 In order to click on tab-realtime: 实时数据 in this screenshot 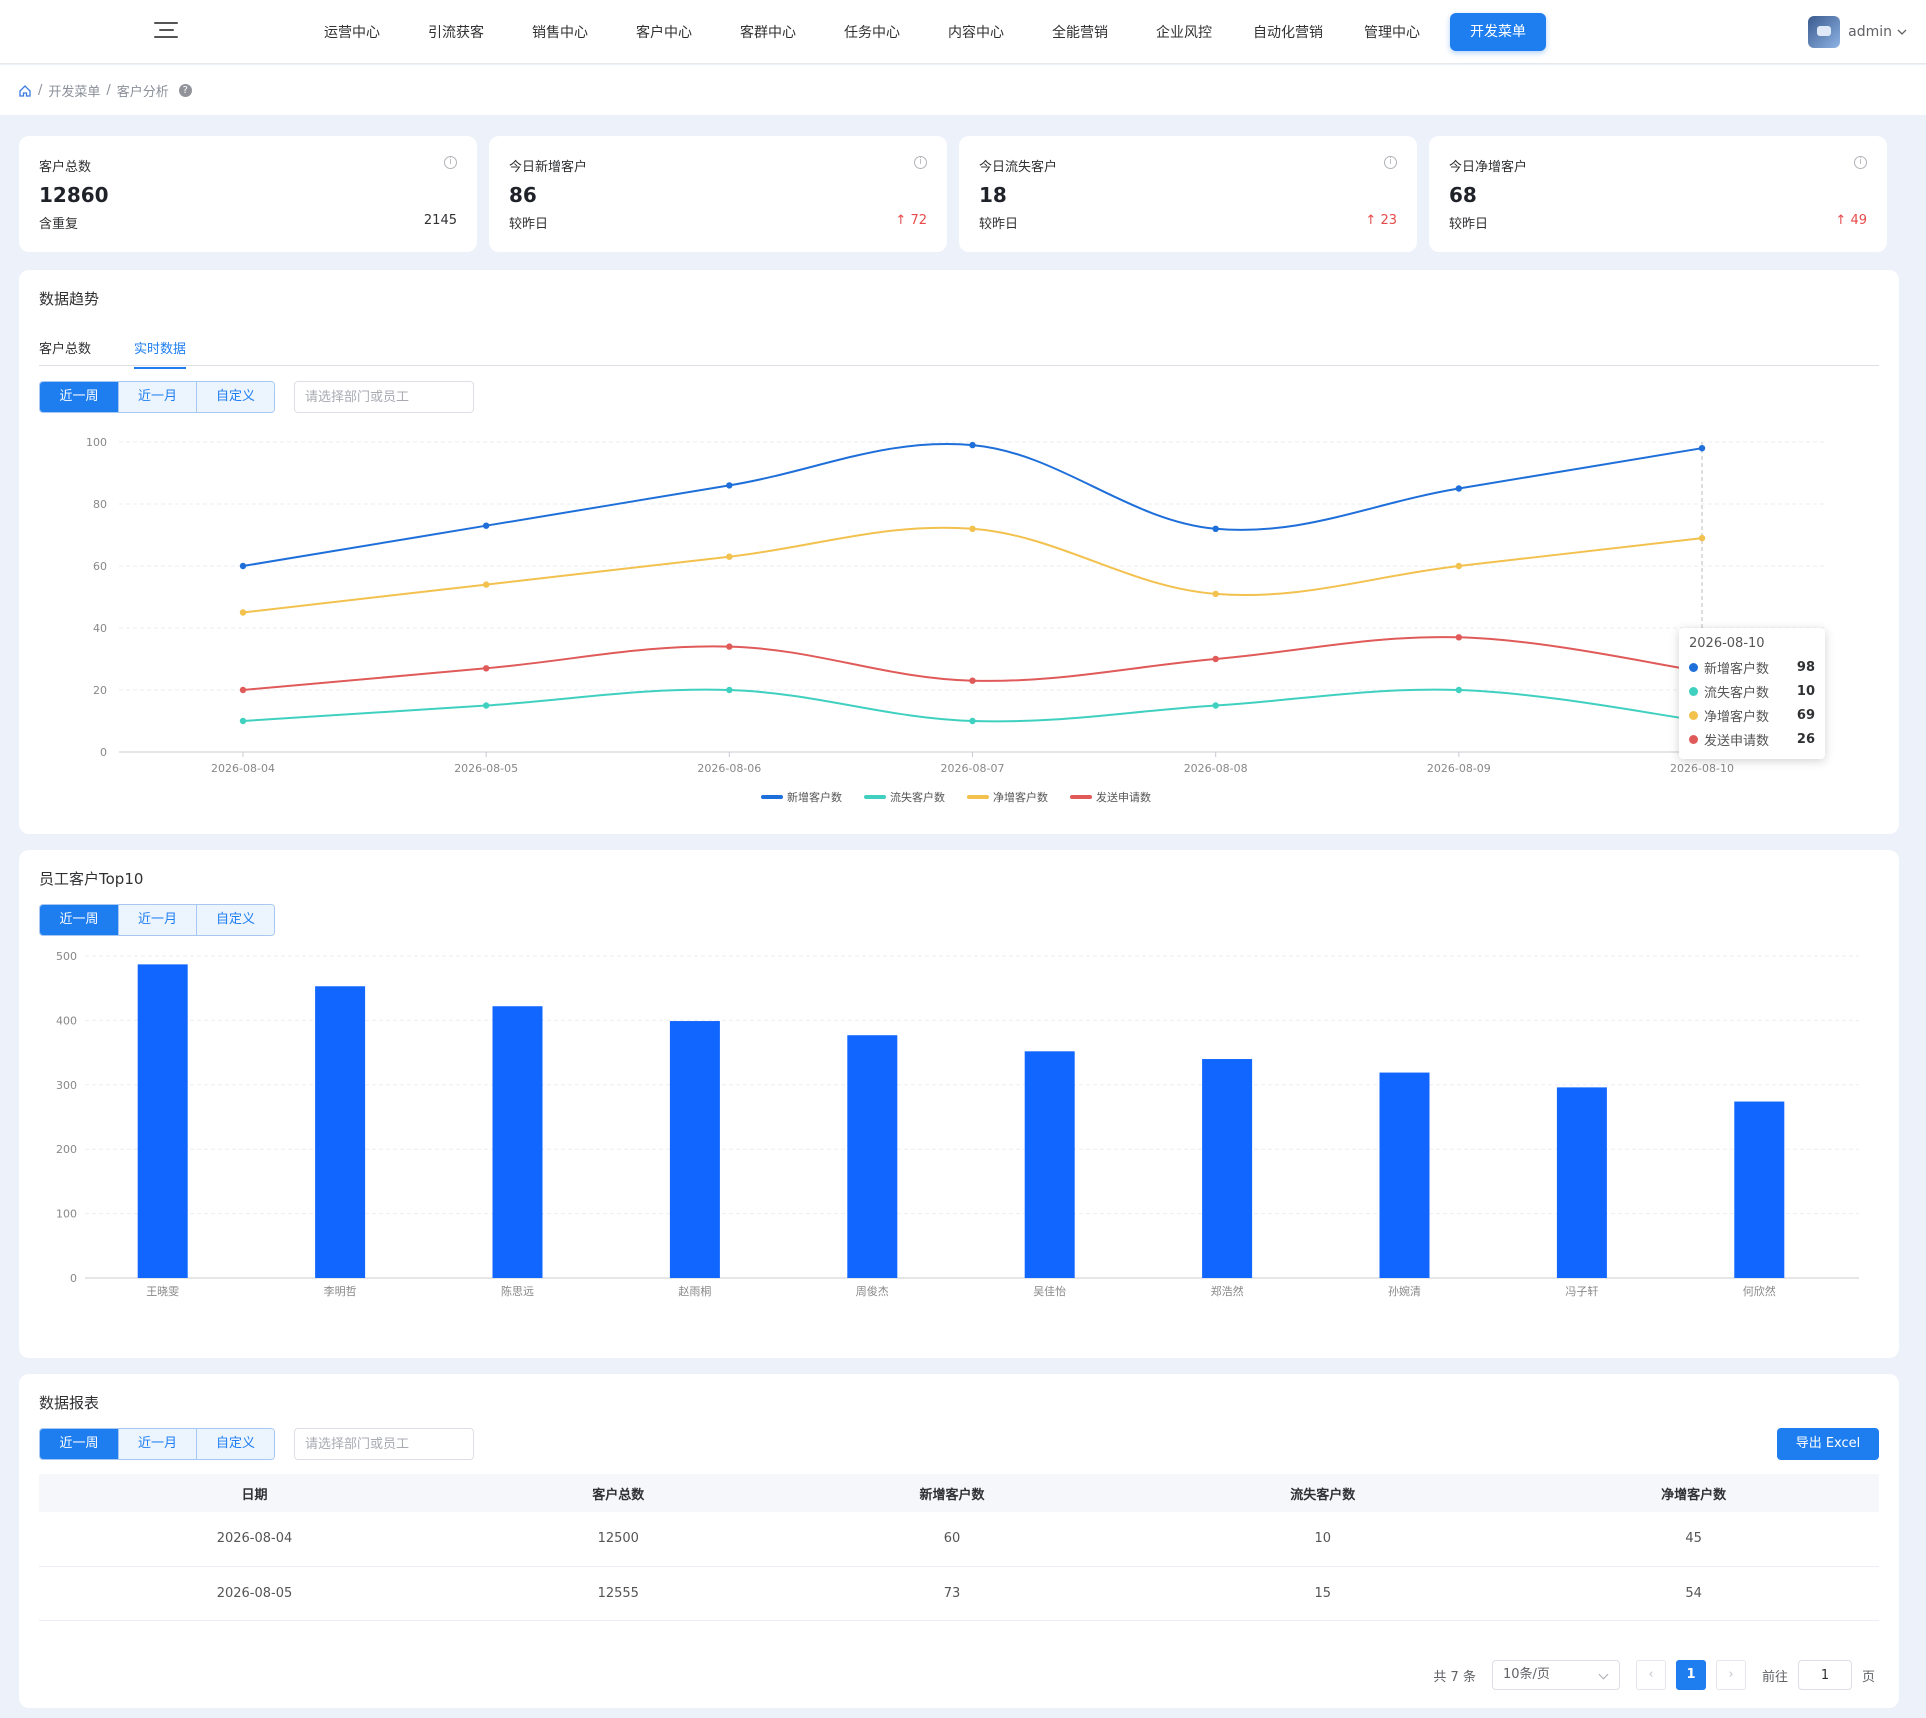, I will do `click(160, 353)`.